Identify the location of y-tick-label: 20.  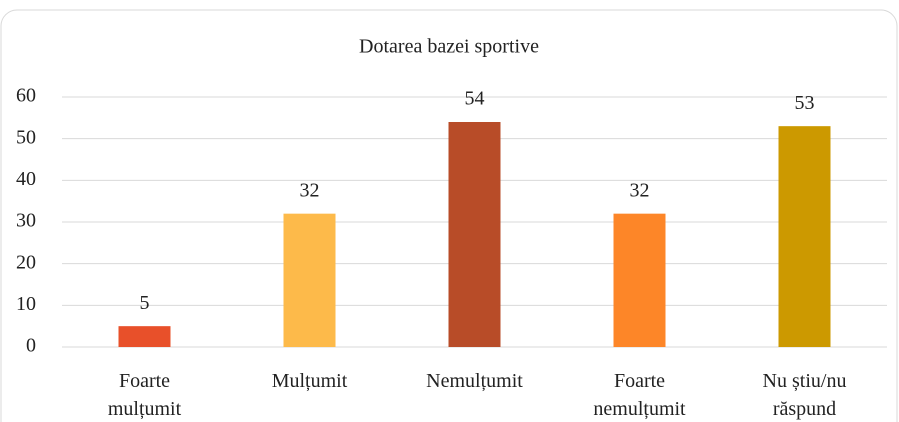
(26, 262).